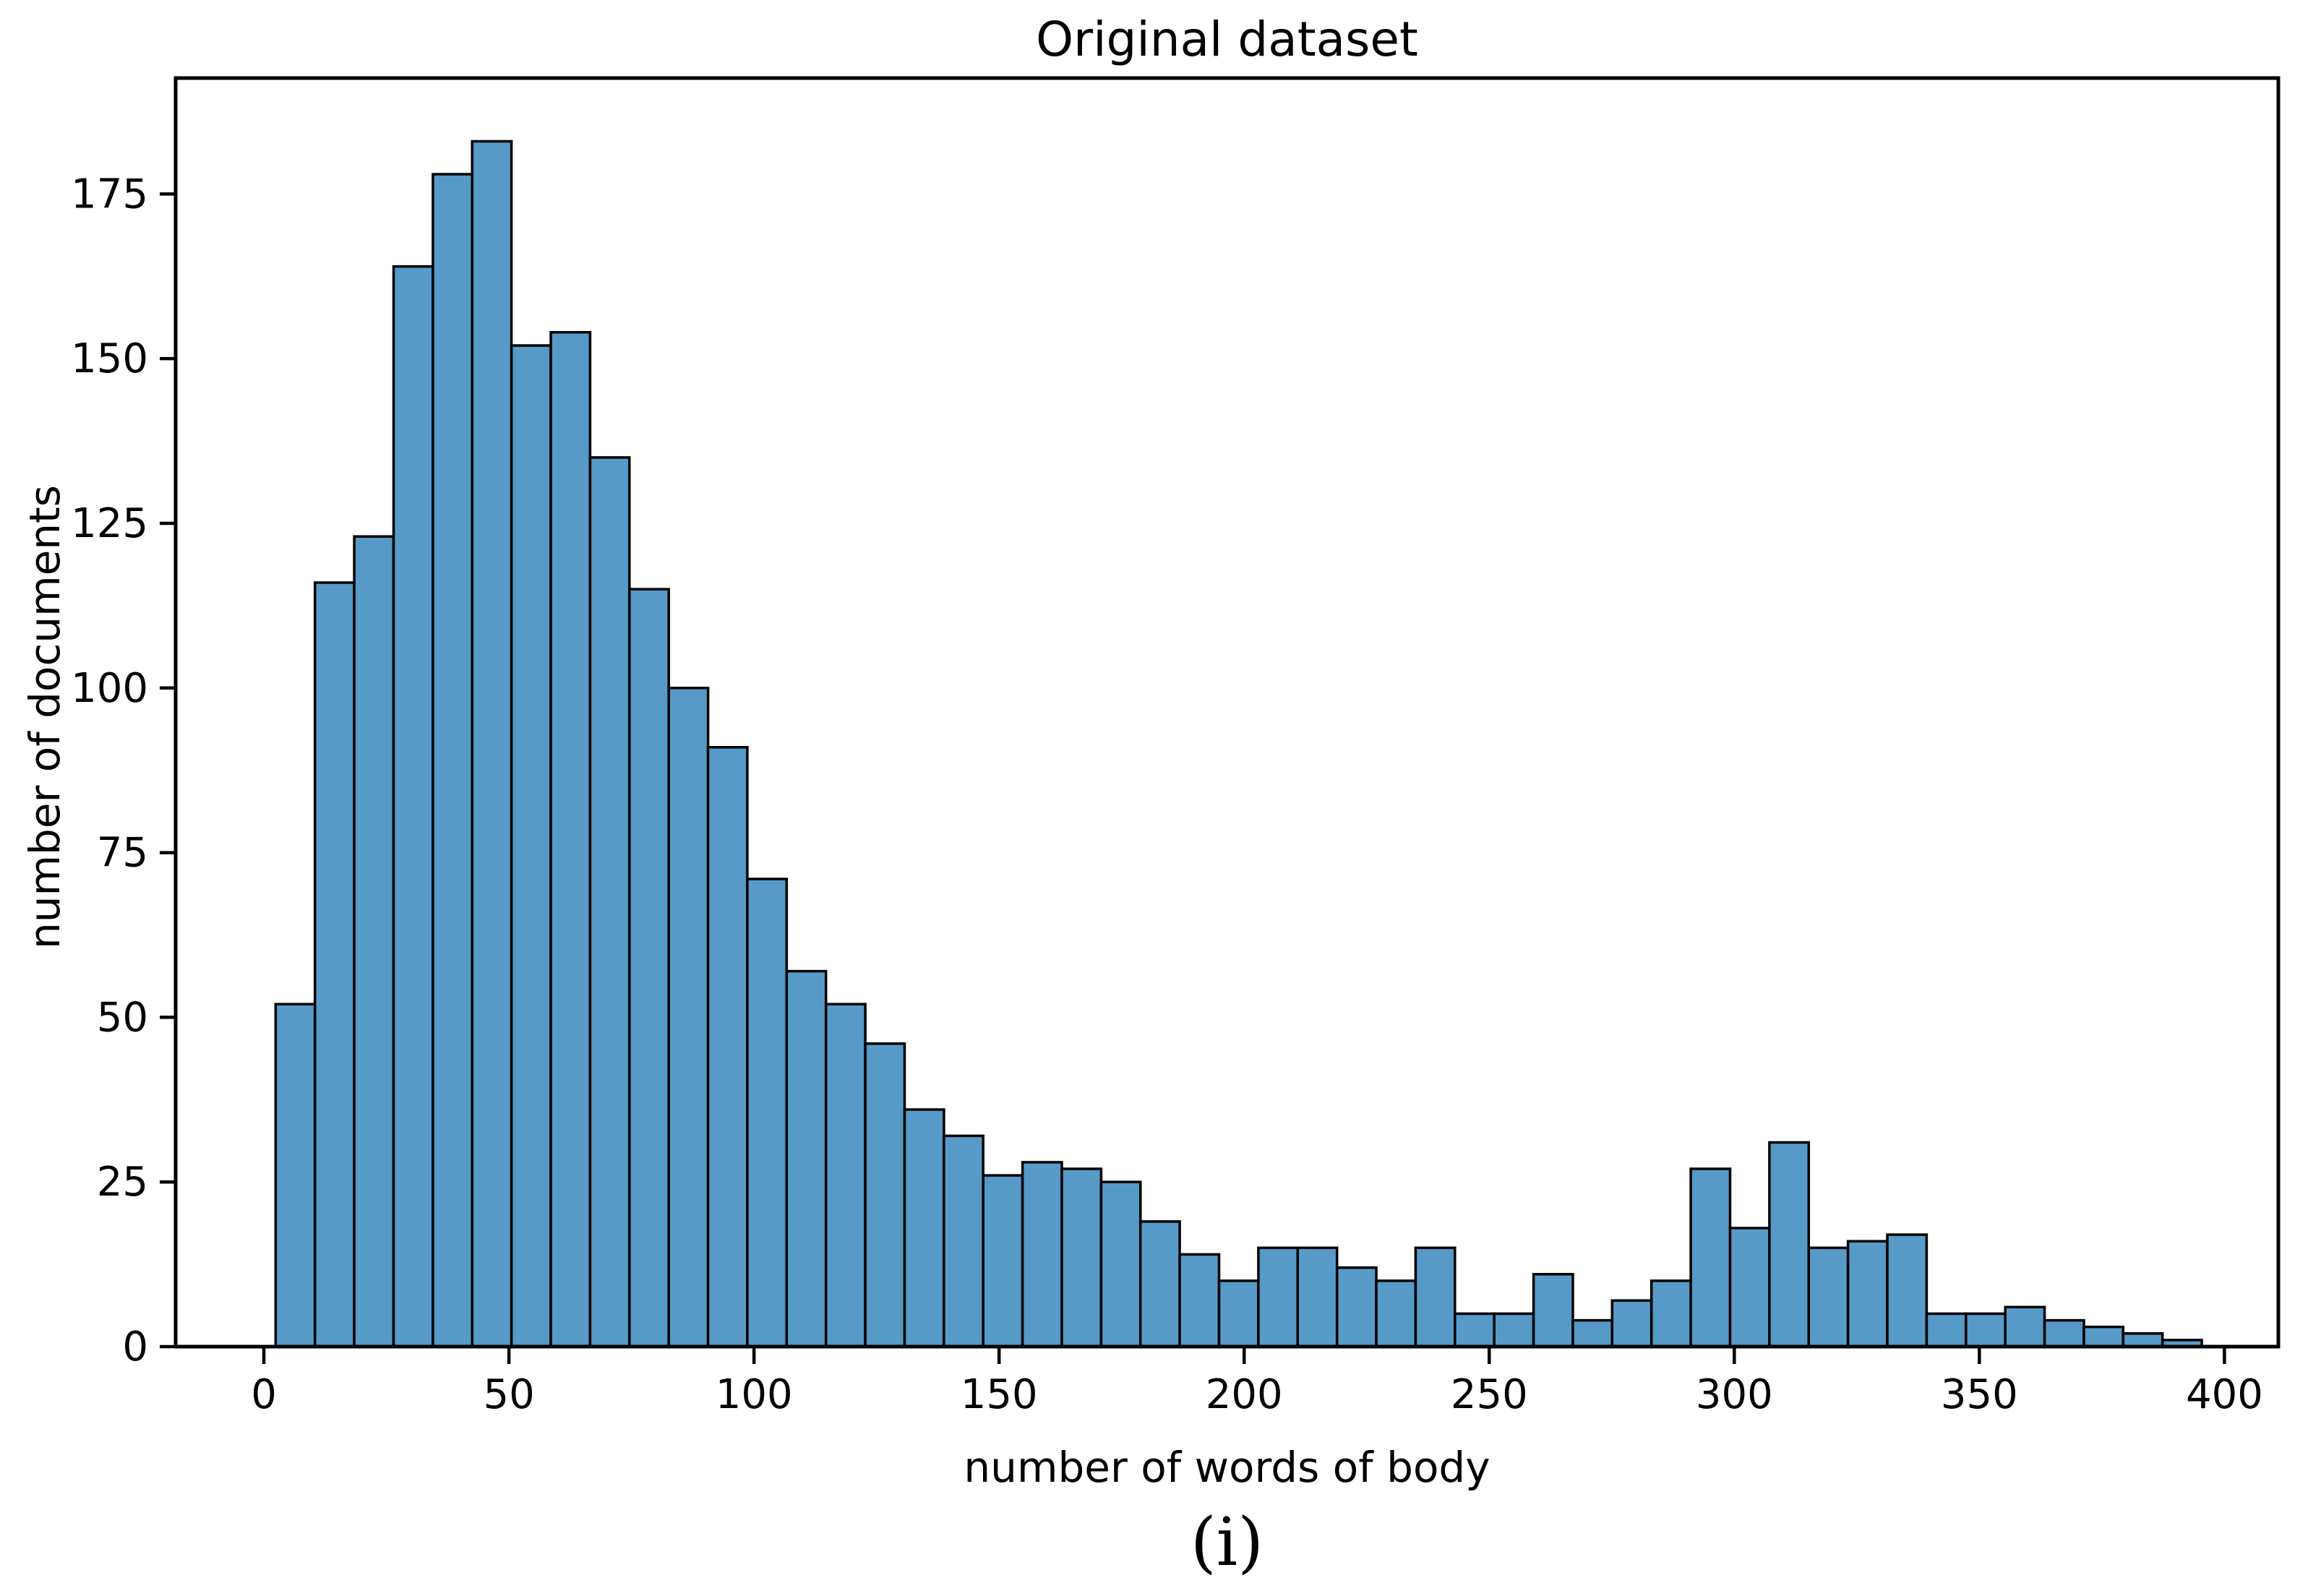 This screenshot has width=2321, height=1596. I want to click on y-tick-label: 50, so click(123, 1017).